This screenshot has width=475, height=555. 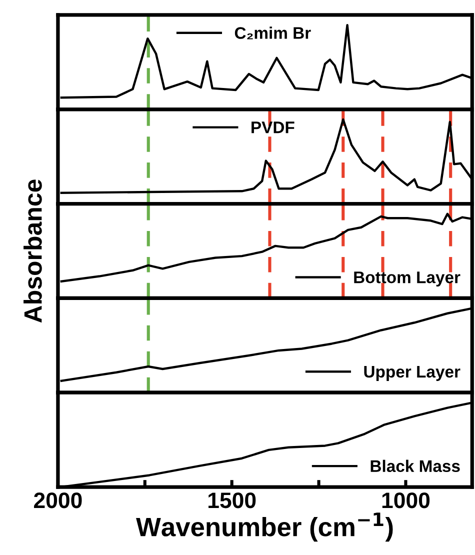 What do you see at coordinates (232, 500) in the screenshot?
I see `x-tick-label: 1500` at bounding box center [232, 500].